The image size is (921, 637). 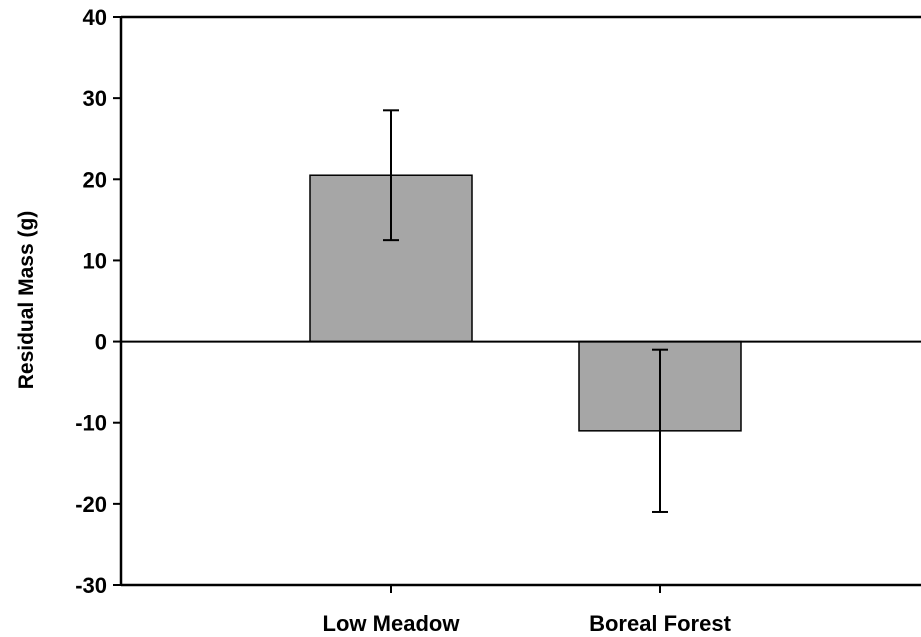 I want to click on y-tick-label: -30, so click(x=91, y=585).